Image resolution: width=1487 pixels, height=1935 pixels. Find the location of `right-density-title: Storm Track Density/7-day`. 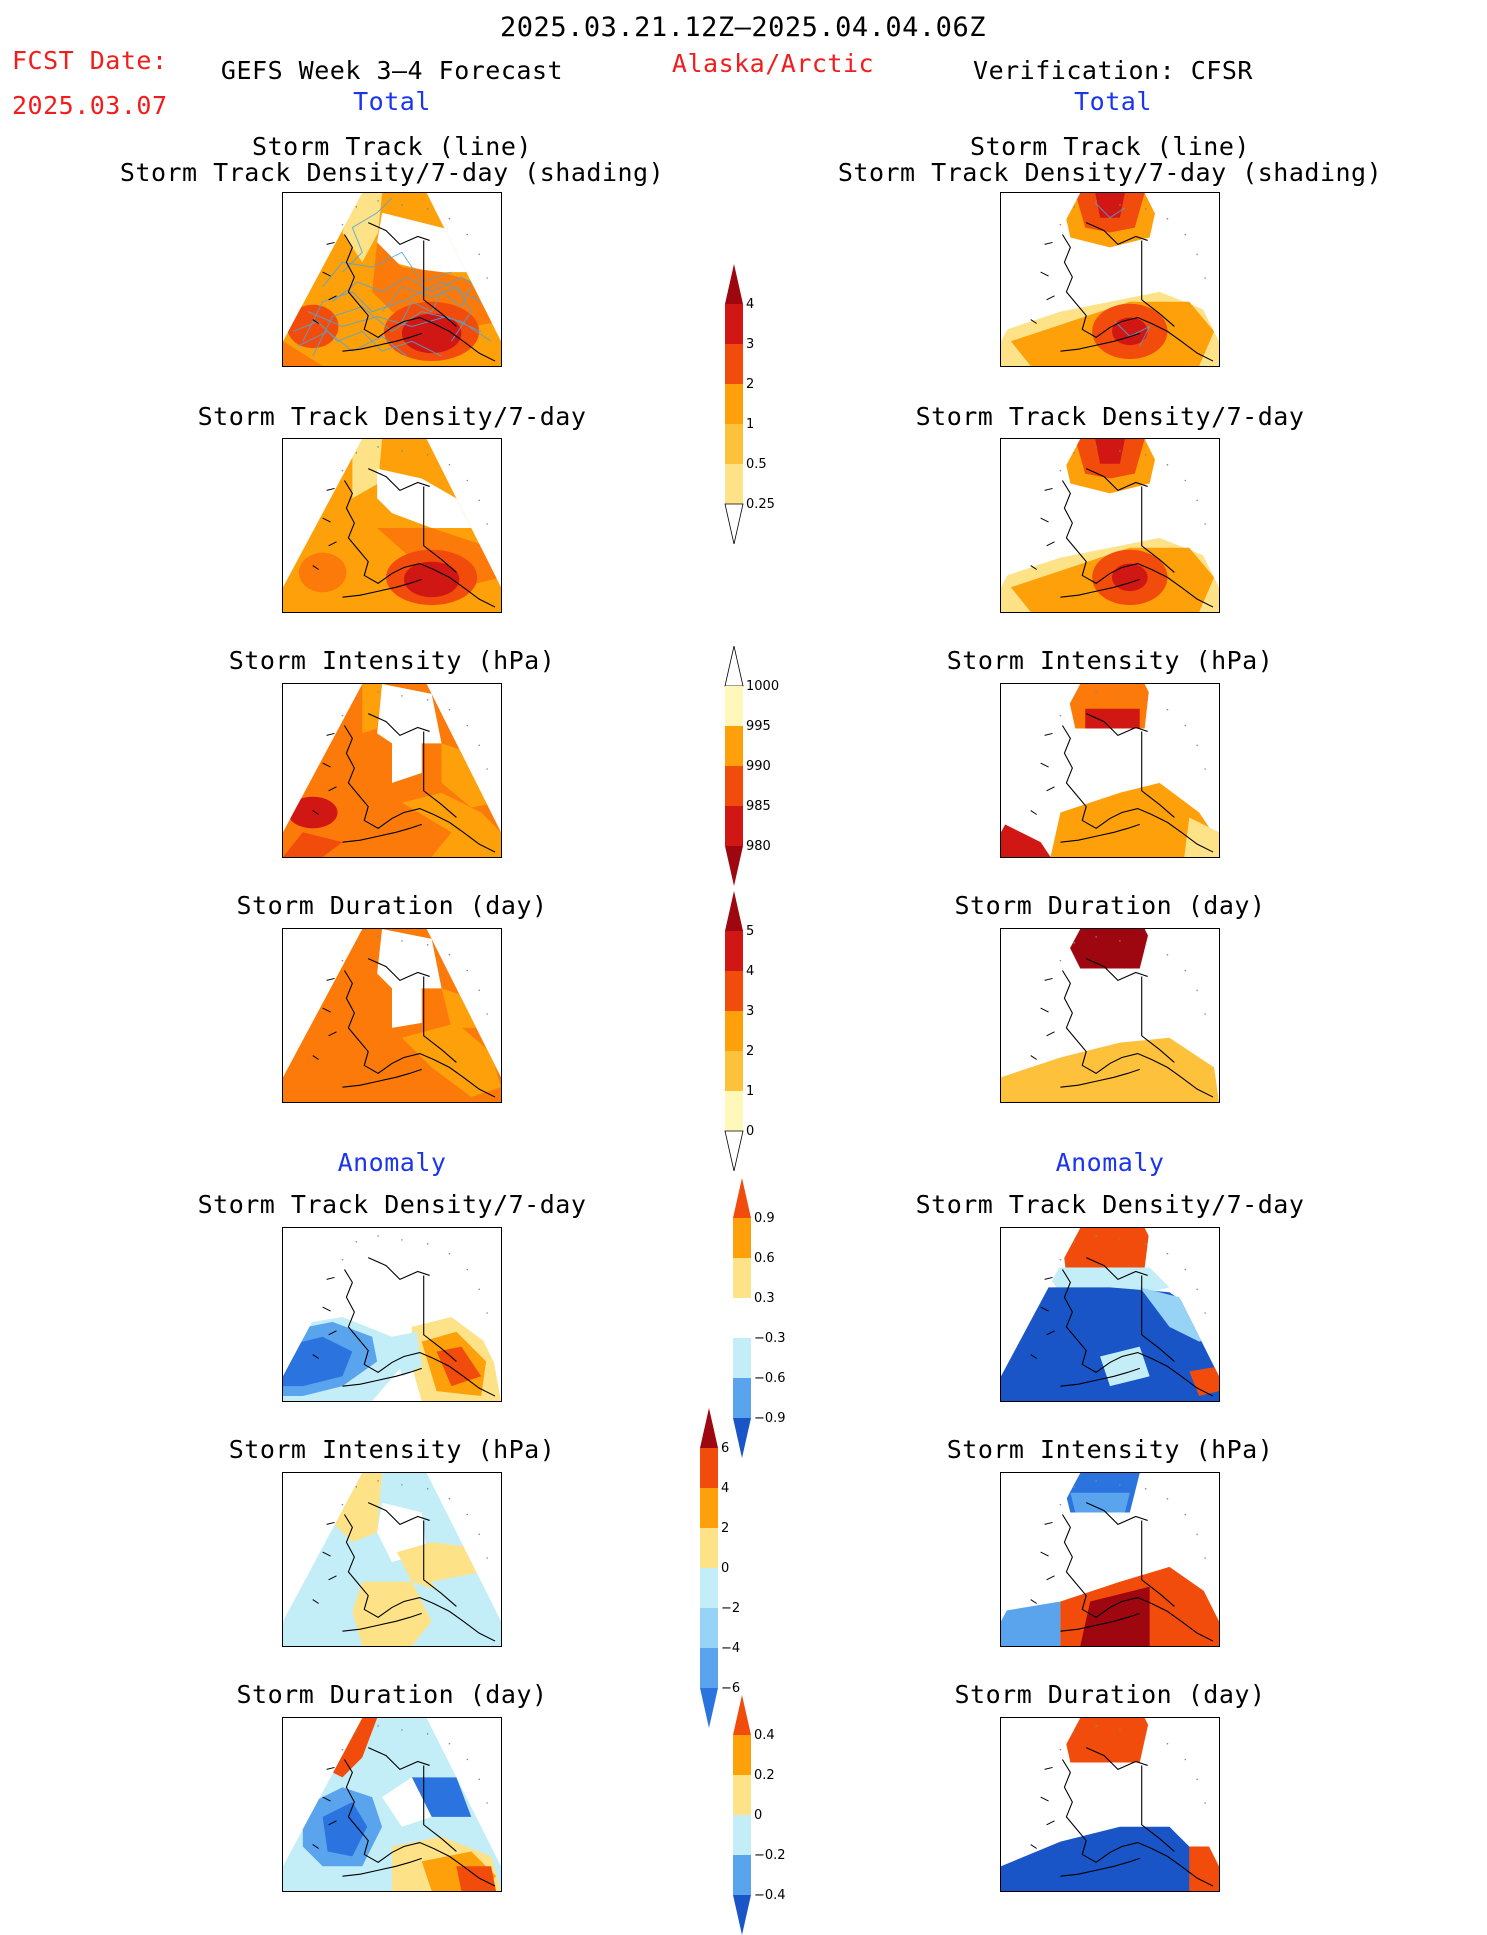

right-density-title: Storm Track Density/7-day is located at coordinates (1110, 416).